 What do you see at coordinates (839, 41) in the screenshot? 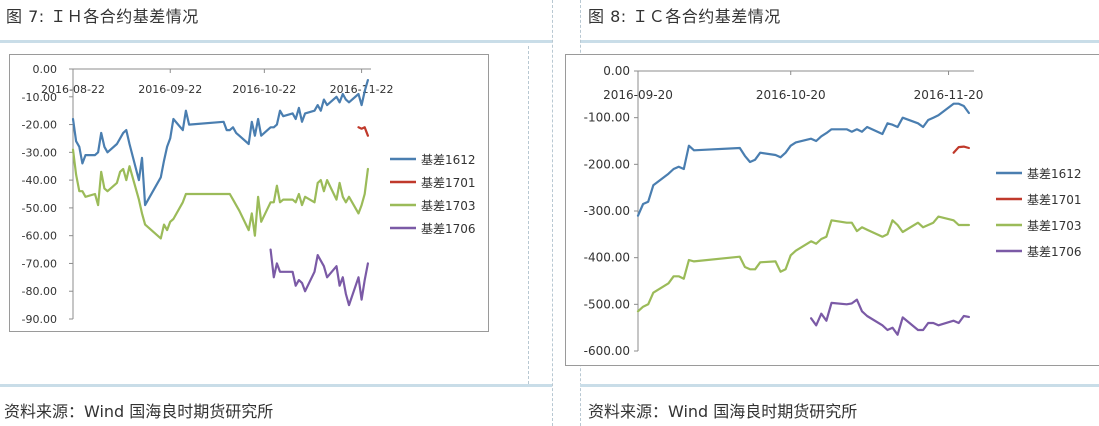
I see `top-divider-right` at bounding box center [839, 41].